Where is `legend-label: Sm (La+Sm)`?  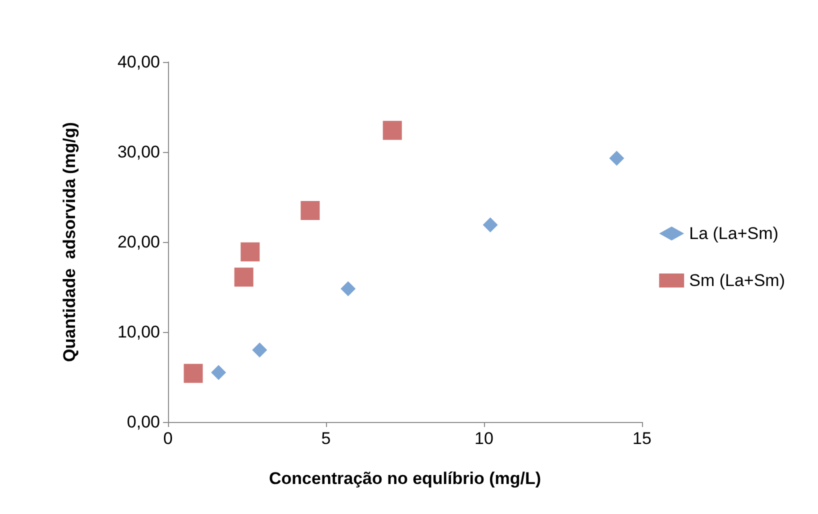 legend-label: Sm (La+Sm) is located at coordinates (737, 280).